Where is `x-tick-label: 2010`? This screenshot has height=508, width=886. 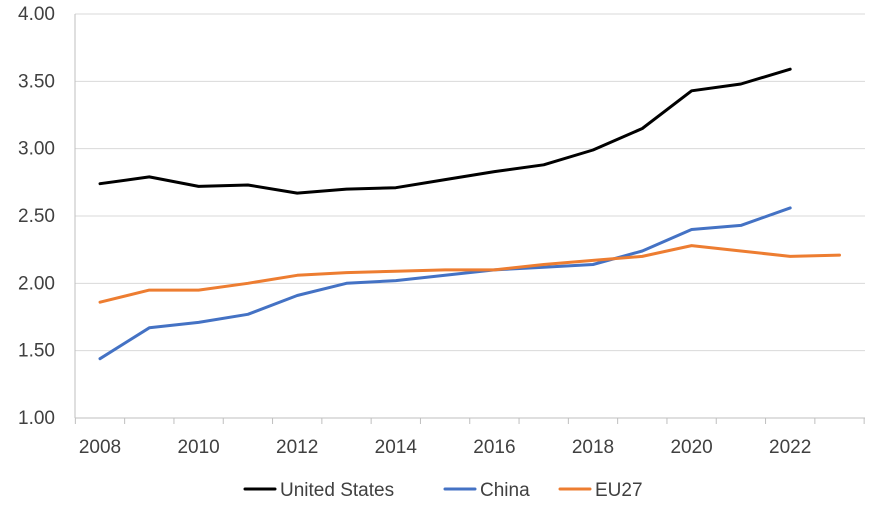
x-tick-label: 2010 is located at coordinates (198, 447).